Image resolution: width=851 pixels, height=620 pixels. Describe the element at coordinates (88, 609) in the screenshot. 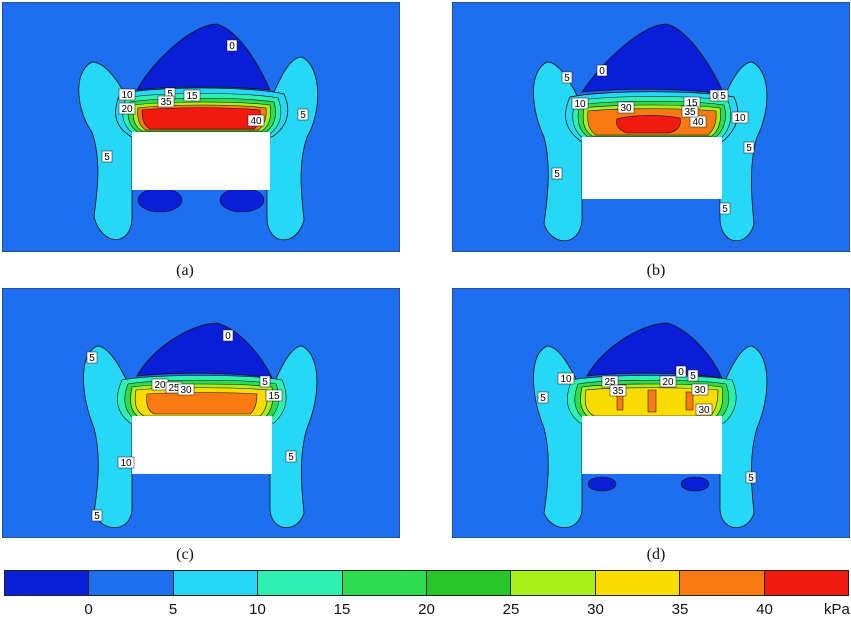

I see `colorbar-tick-label: 0` at that location.